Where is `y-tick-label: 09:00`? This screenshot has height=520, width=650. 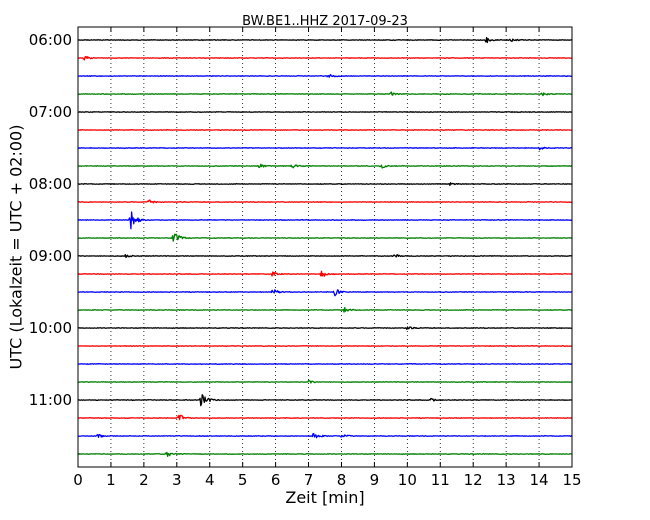
y-tick-label: 09:00 is located at coordinates (50, 256).